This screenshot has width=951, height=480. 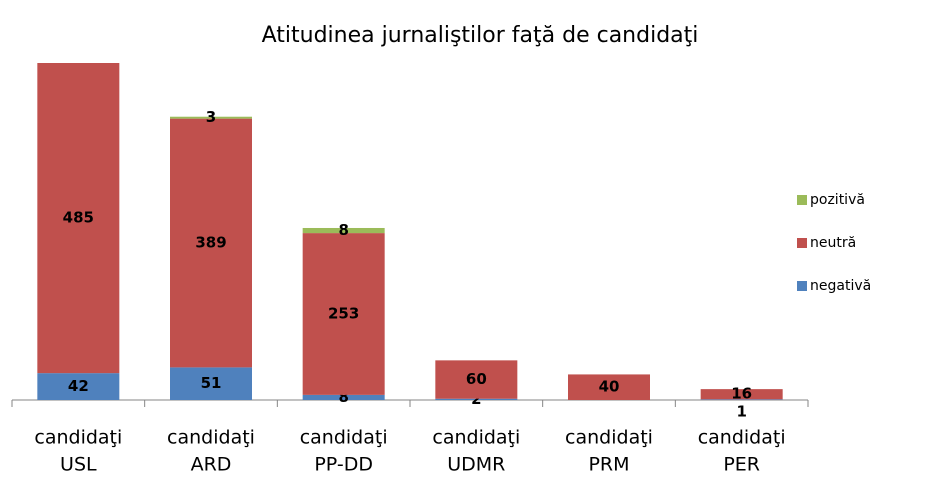 What do you see at coordinates (78, 465) in the screenshot?
I see `x-tick-label: USL` at bounding box center [78, 465].